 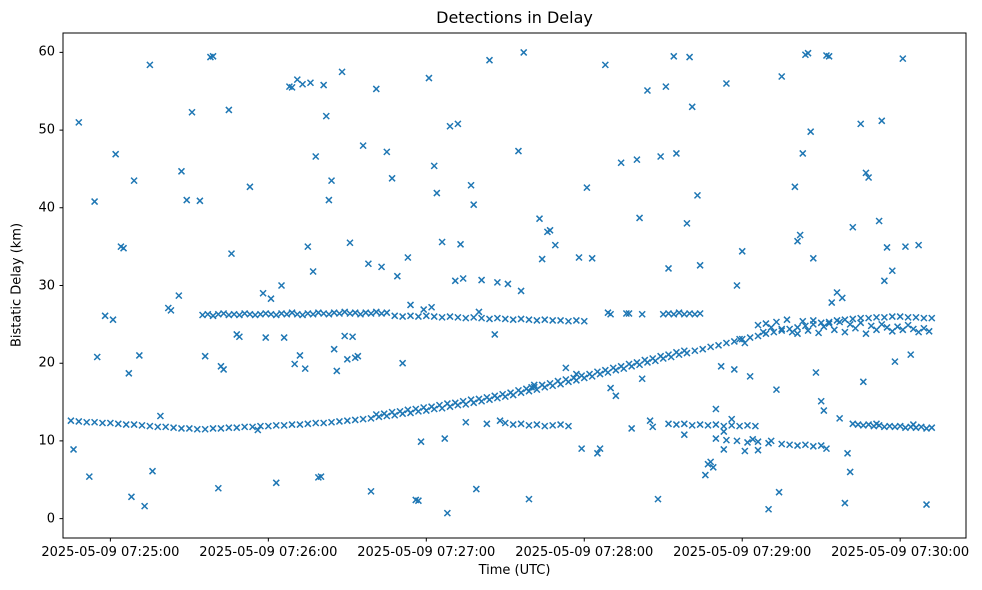 I want to click on x-tick-label: 2025-05-09 07:30:00, so click(x=900, y=552).